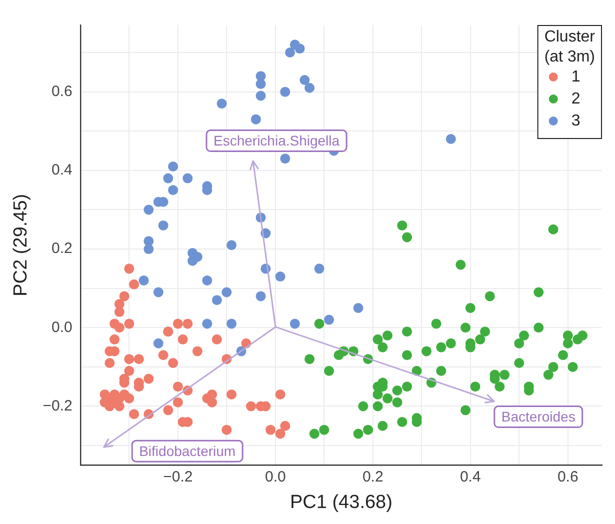  What do you see at coordinates (57, 405) in the screenshot?
I see `y-tick-label: −0.2` at bounding box center [57, 405].